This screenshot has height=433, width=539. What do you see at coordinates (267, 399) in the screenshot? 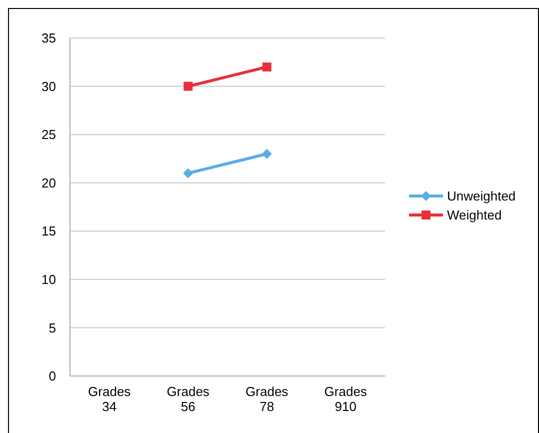
I see `x-tick-label: Grades 78` at bounding box center [267, 399].